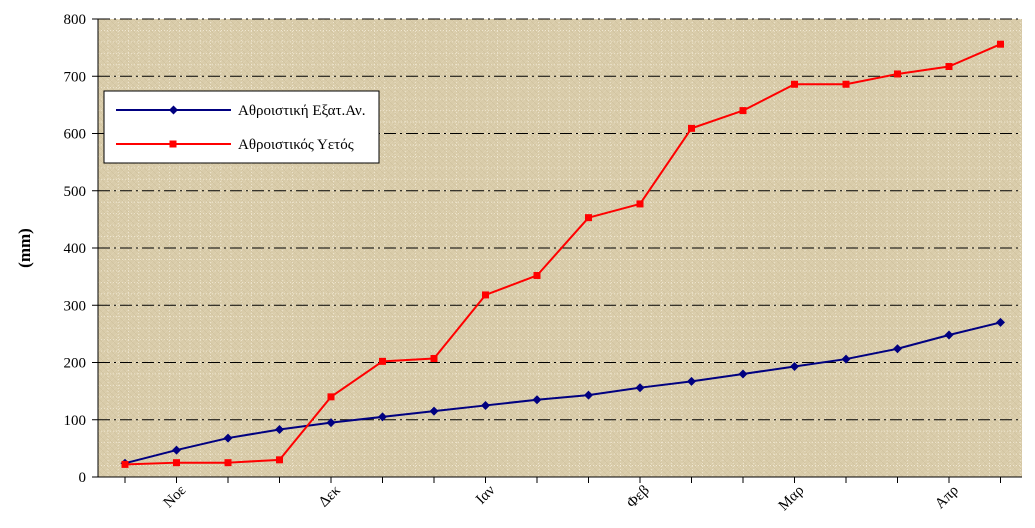  Describe the element at coordinates (302, 111) in the screenshot. I see `legend-label-evap: Αθροιστική Εξατ.Αν.` at that location.